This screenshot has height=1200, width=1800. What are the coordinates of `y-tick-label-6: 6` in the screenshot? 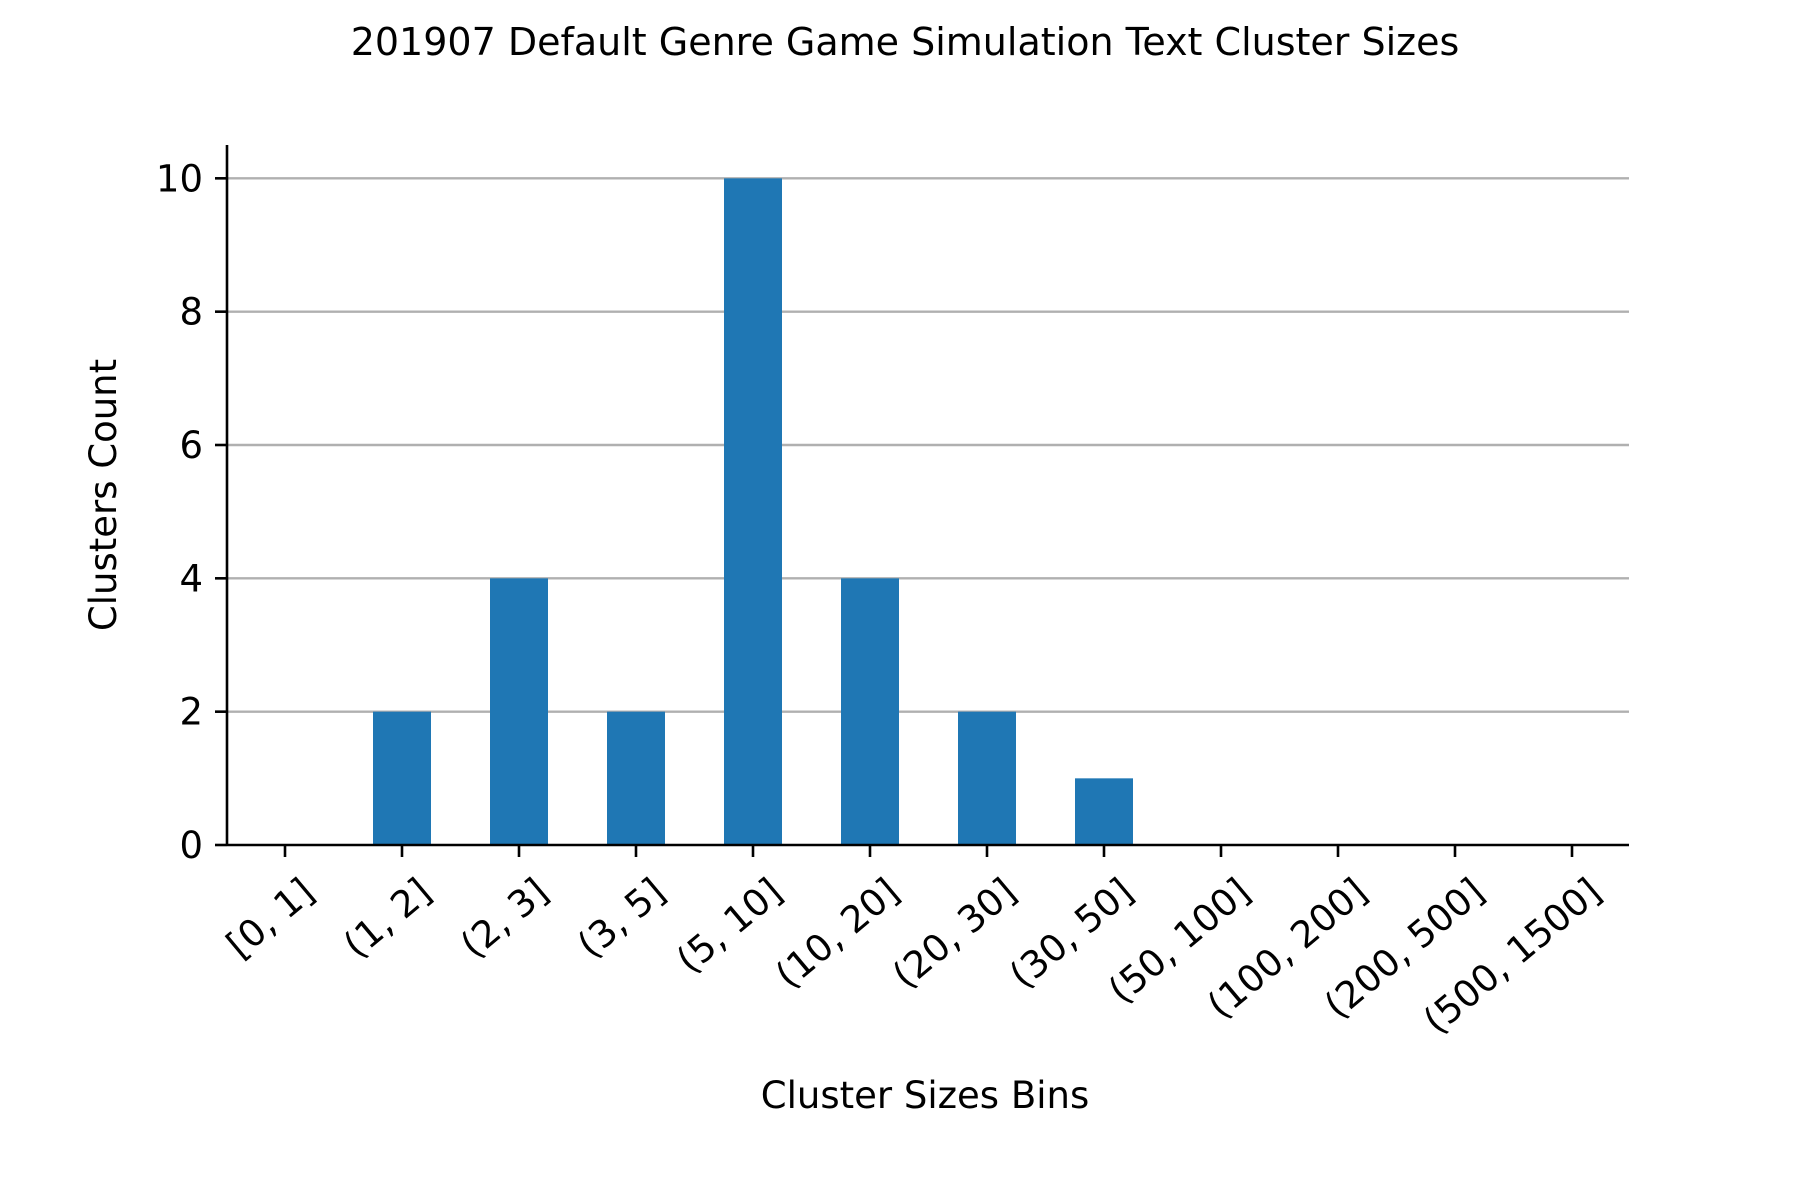 It's located at (191, 445).